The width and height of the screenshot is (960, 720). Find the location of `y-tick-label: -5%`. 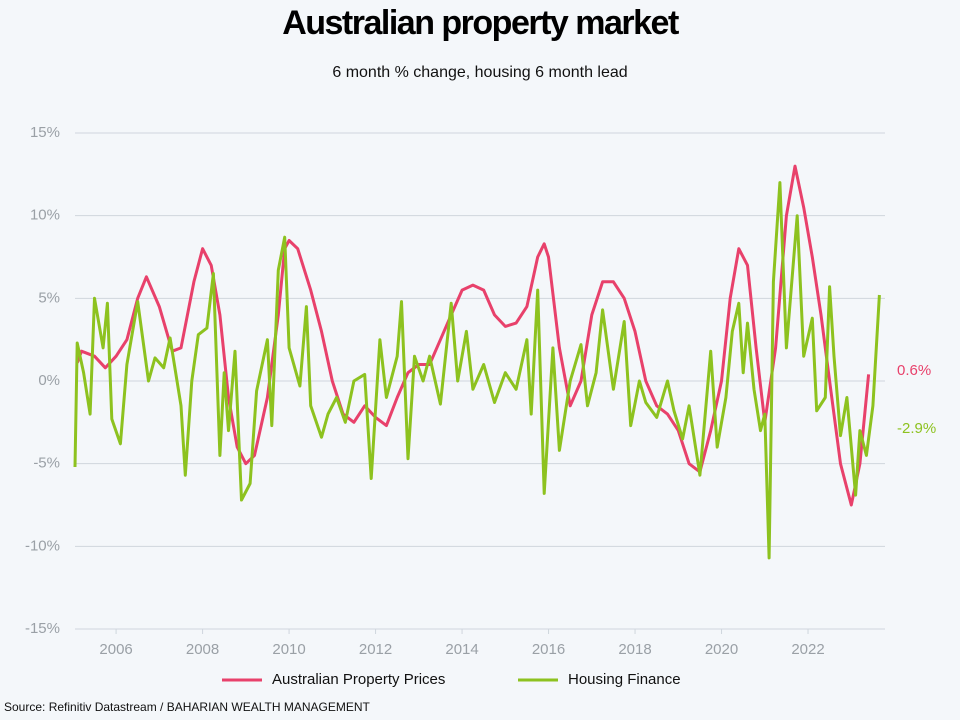

y-tick-label: -5% is located at coordinates (46, 463).